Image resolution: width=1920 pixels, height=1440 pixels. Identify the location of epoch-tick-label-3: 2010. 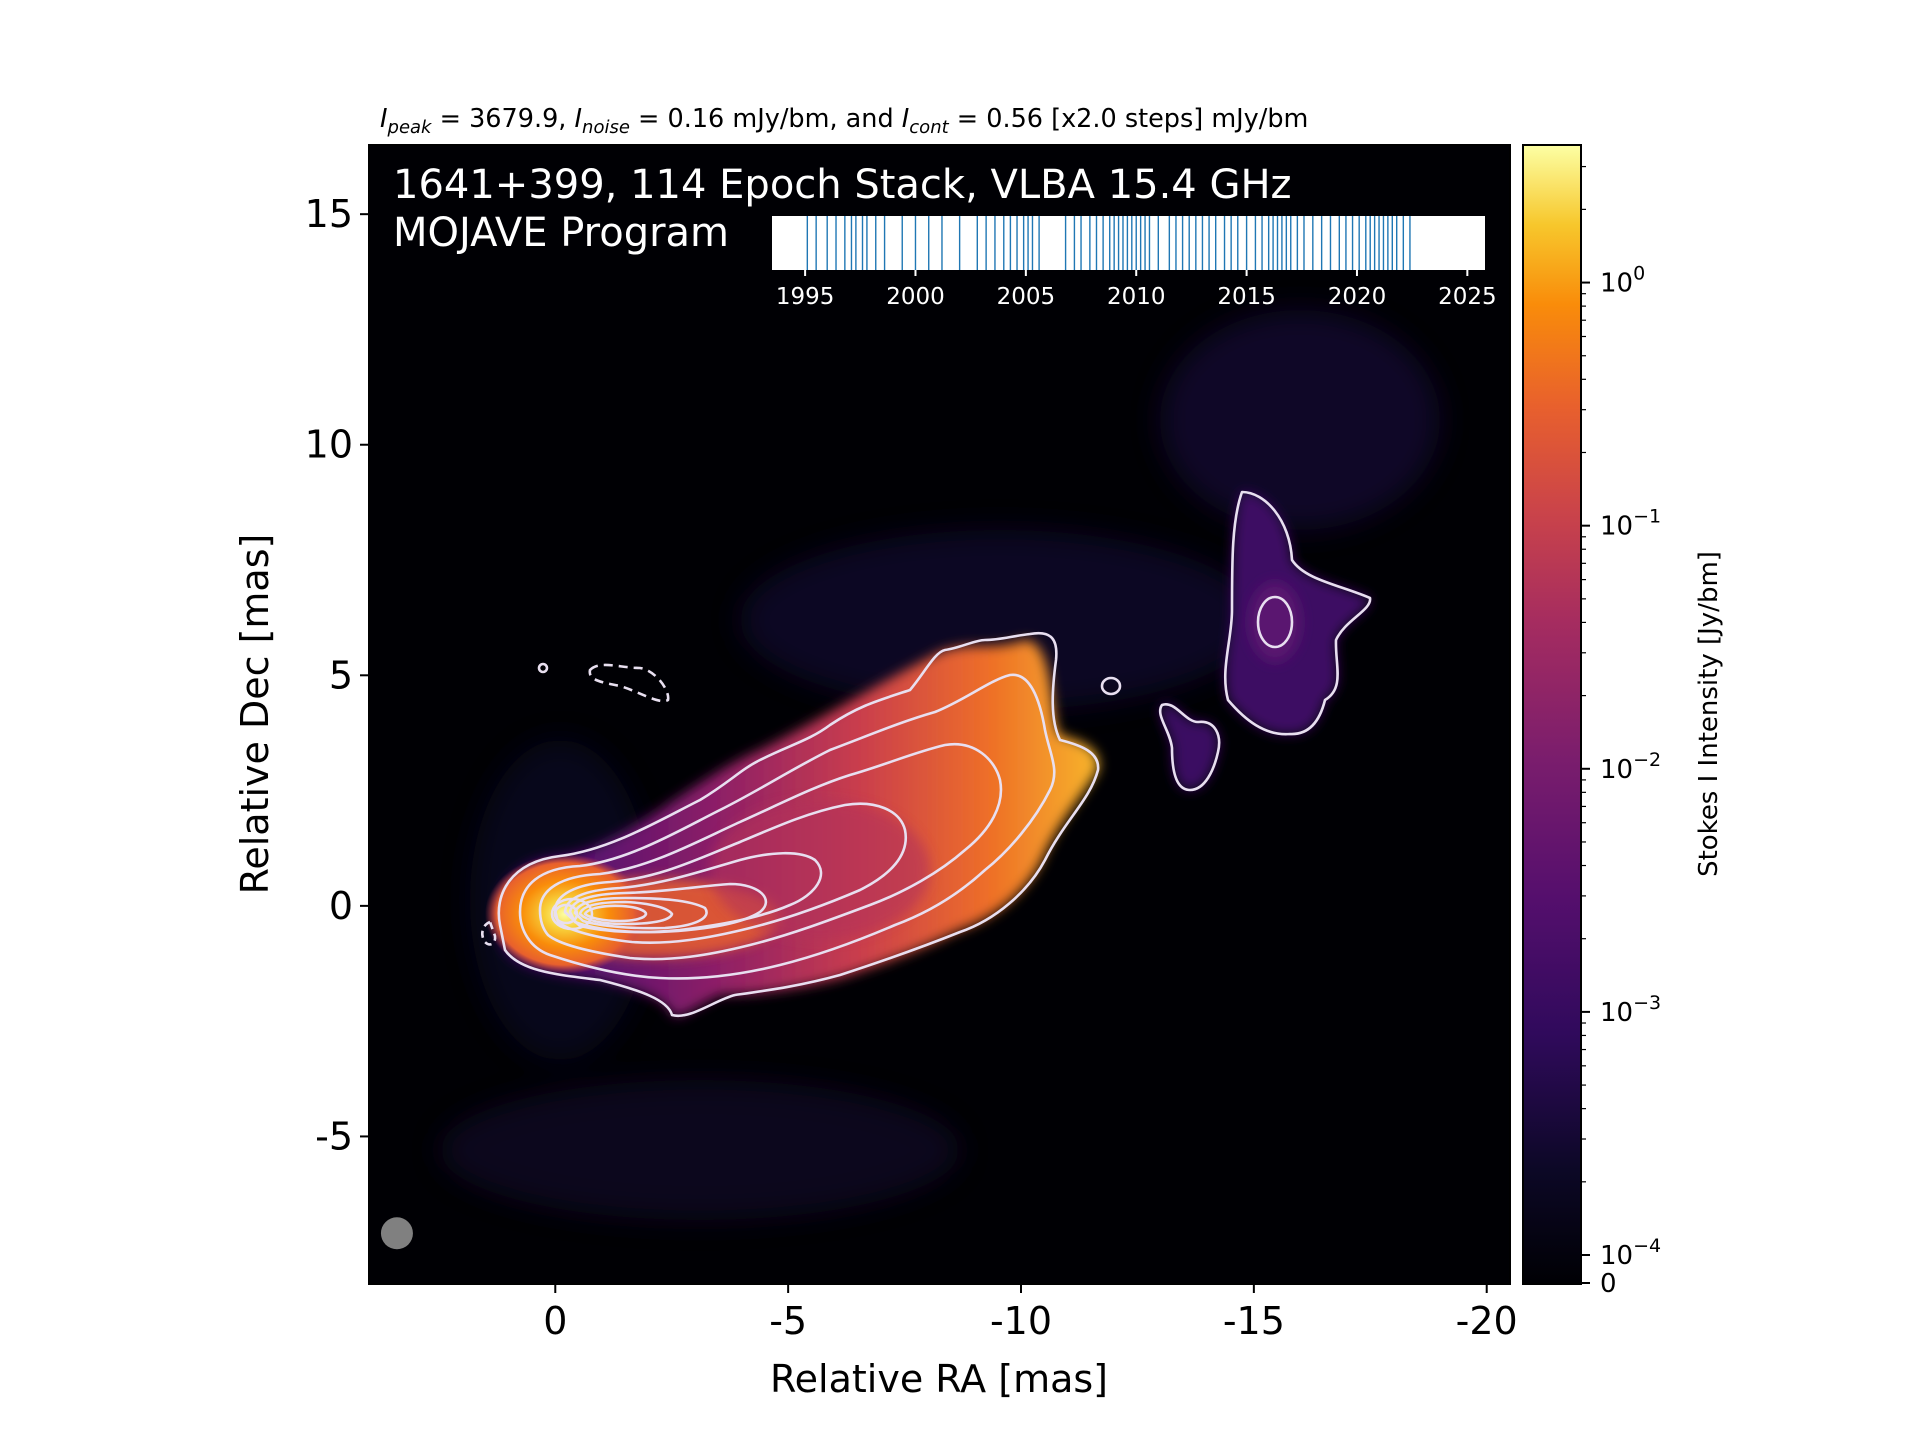
(1136, 297).